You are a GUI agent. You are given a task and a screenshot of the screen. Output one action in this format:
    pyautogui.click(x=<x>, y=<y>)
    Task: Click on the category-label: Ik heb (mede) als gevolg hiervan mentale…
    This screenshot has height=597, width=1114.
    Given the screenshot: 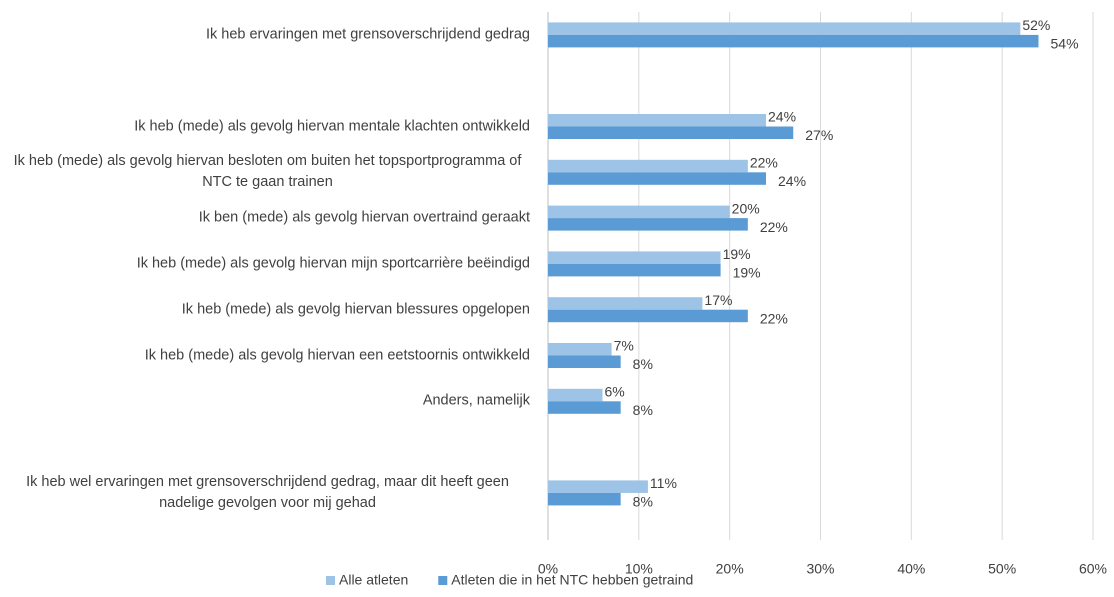 What is the action you would take?
    pyautogui.click(x=332, y=126)
    